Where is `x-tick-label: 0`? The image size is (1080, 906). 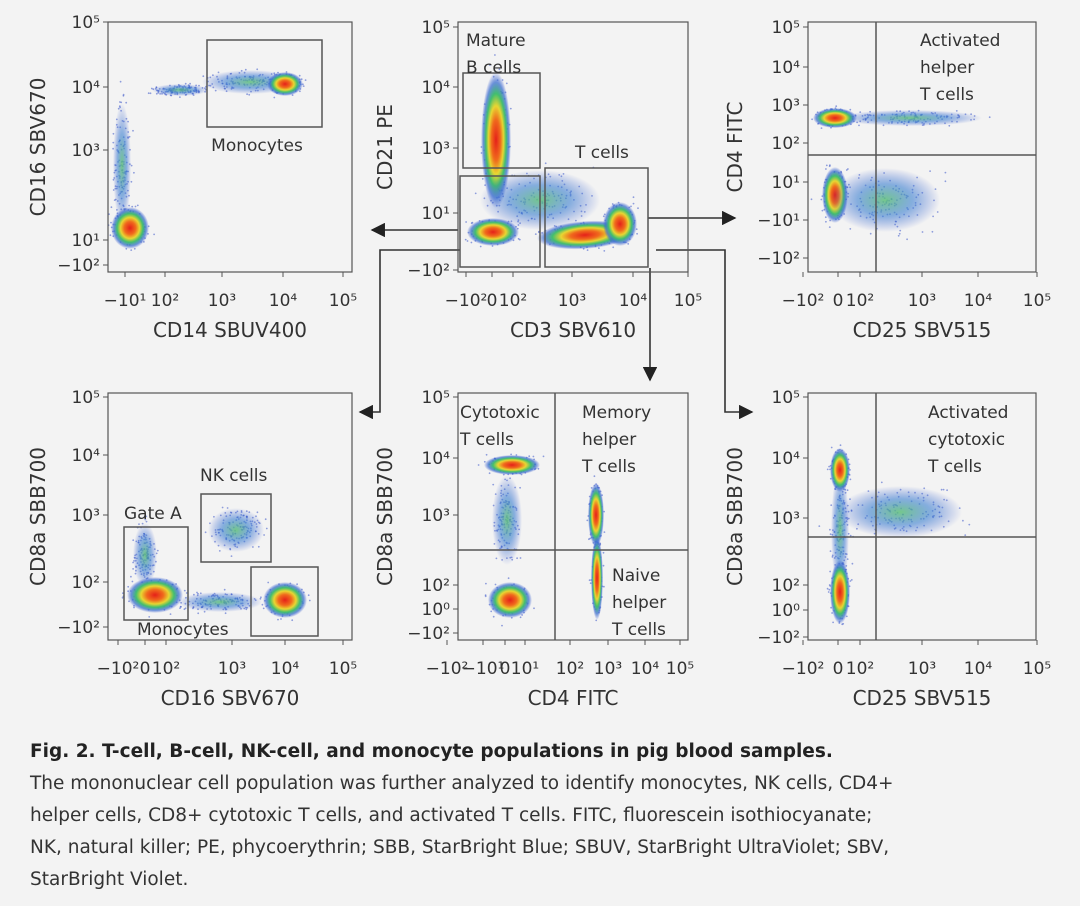
x-tick-label: 0 is located at coordinates (505, 669).